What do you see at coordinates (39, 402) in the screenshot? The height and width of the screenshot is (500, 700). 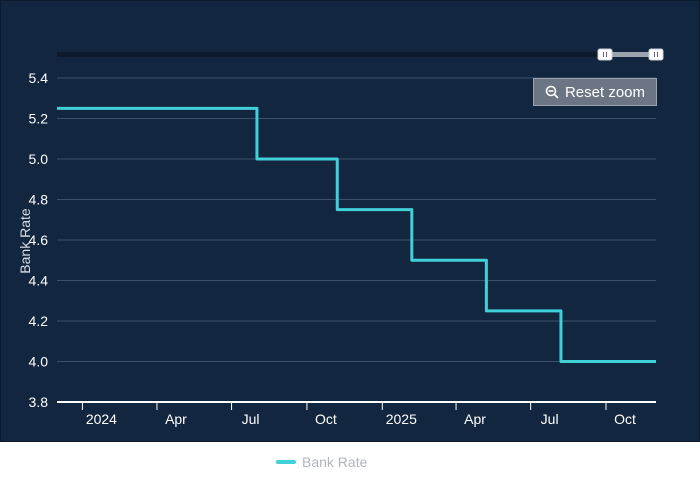 I see `y-tick-label: 3.8` at bounding box center [39, 402].